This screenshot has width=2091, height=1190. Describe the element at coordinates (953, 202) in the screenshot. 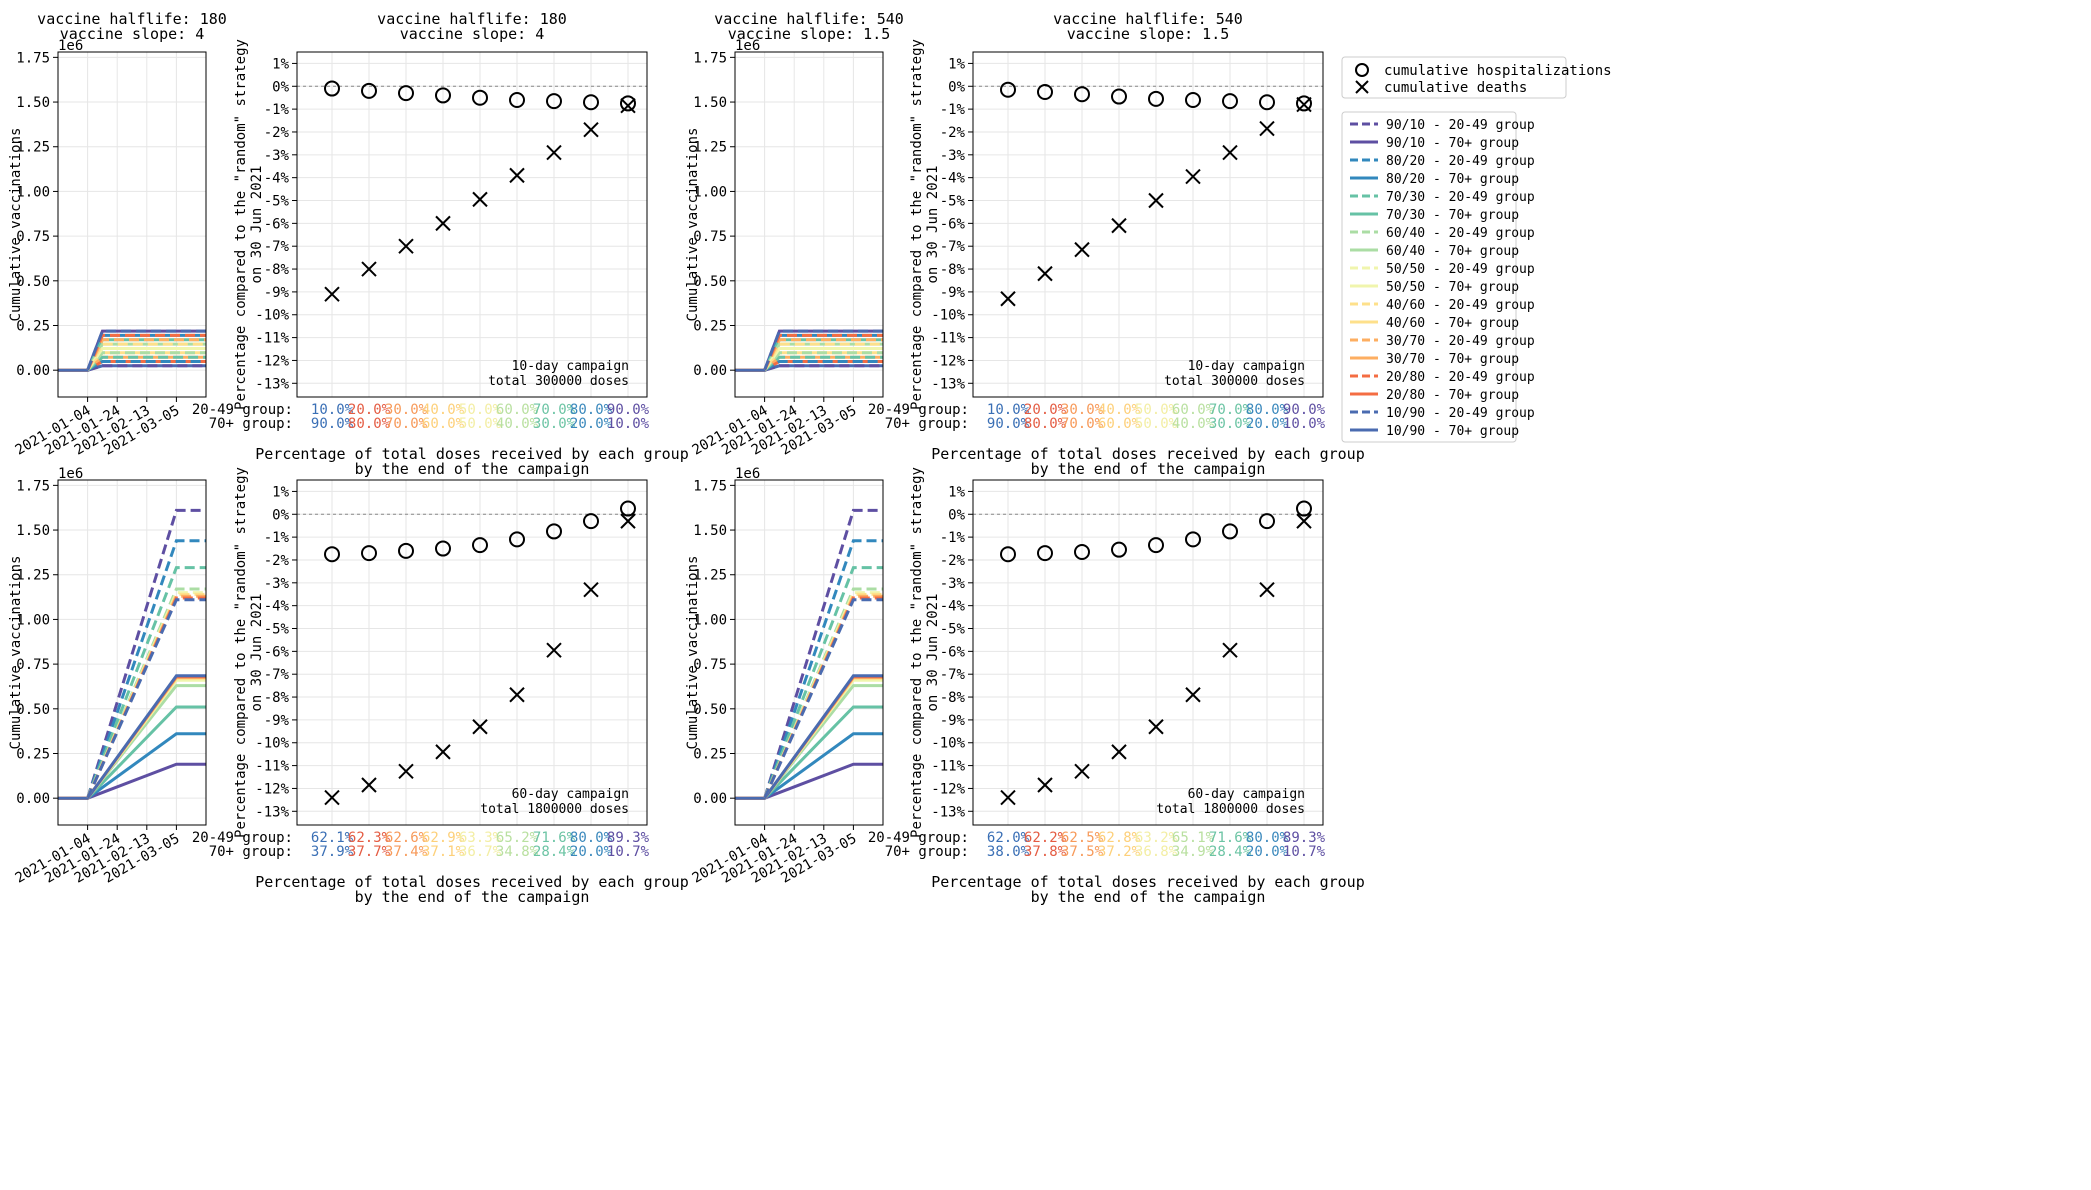

I see `y-tick-label: -5%` at that location.